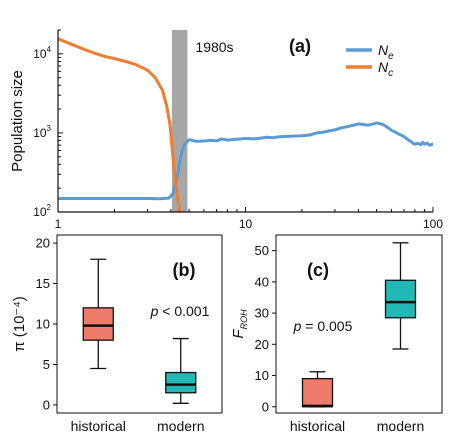  I want to click on y-tick-label-c: 10, so click(262, 375).